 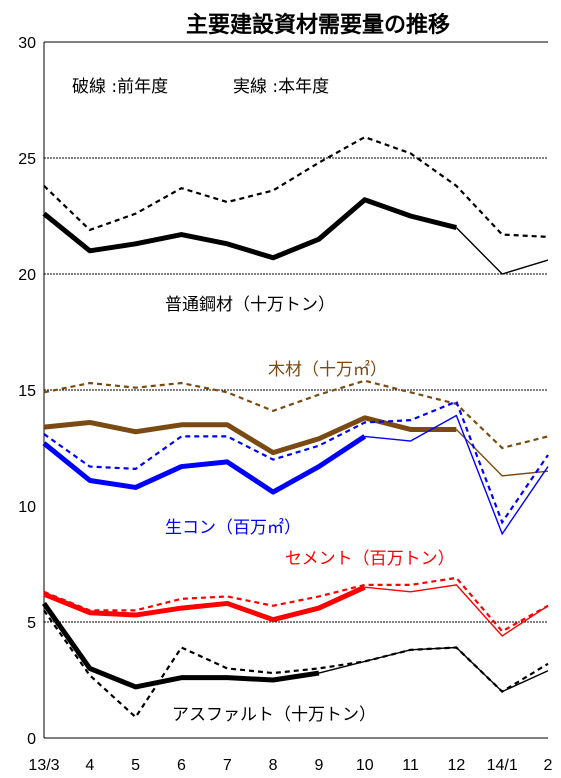 What do you see at coordinates (502, 765) in the screenshot?
I see `x-tick-label: 14/1` at bounding box center [502, 765].